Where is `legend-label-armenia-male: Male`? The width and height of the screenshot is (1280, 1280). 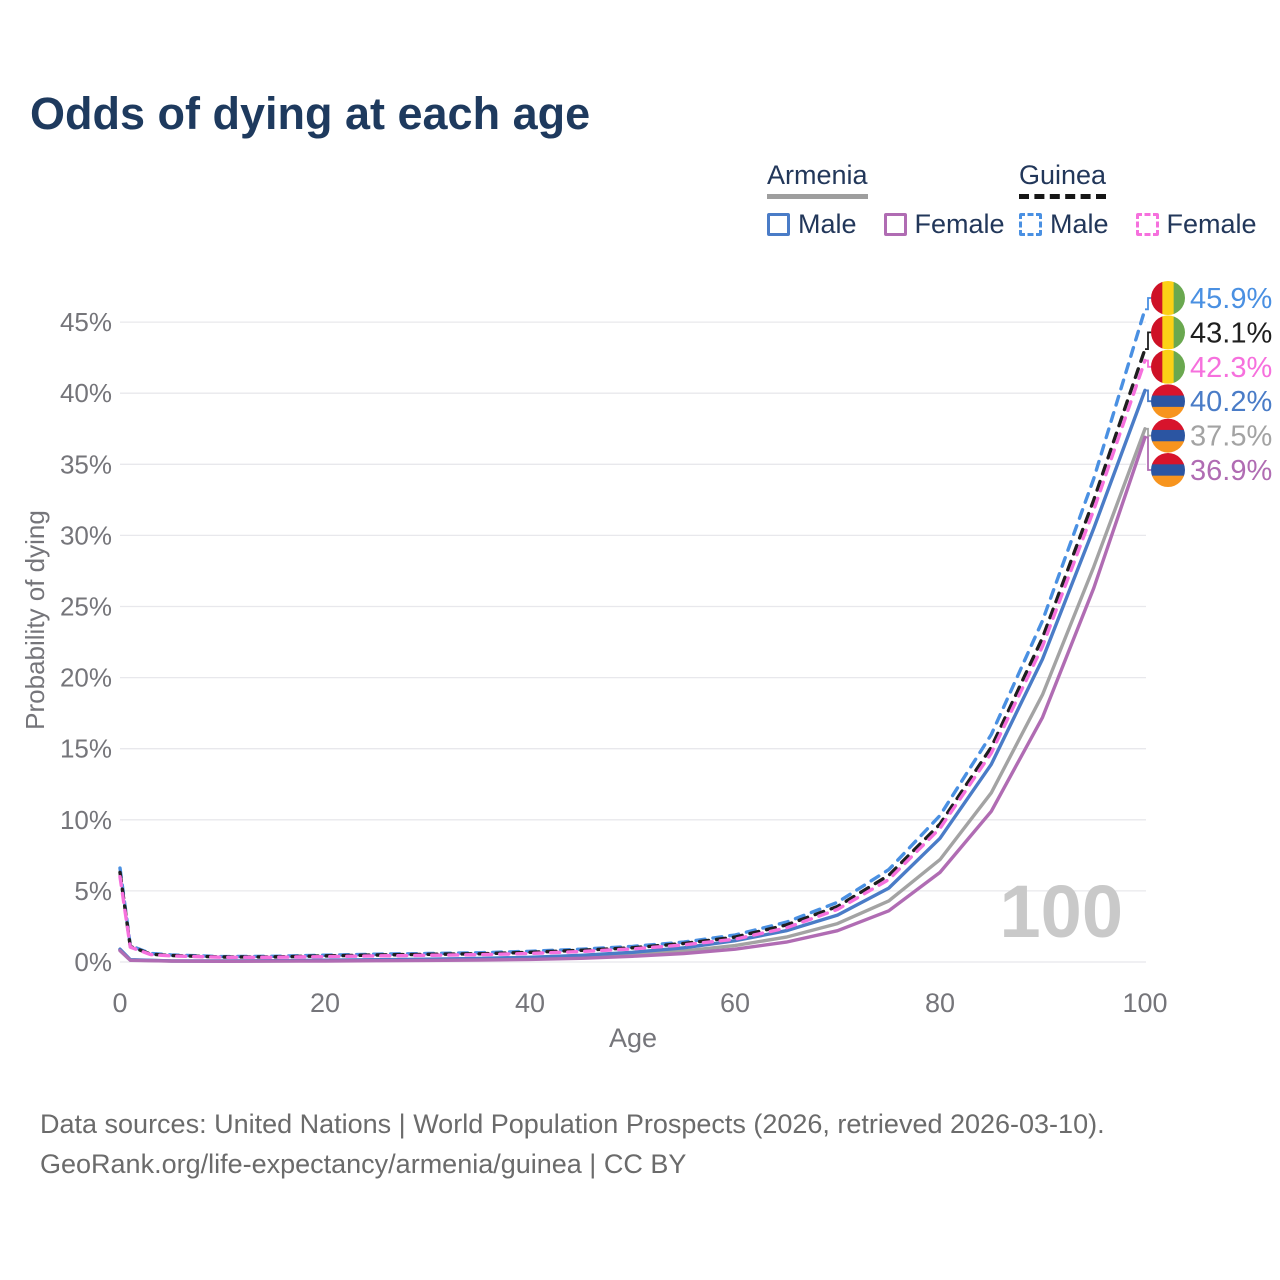 legend-label-armenia-male: Male is located at coordinates (827, 224).